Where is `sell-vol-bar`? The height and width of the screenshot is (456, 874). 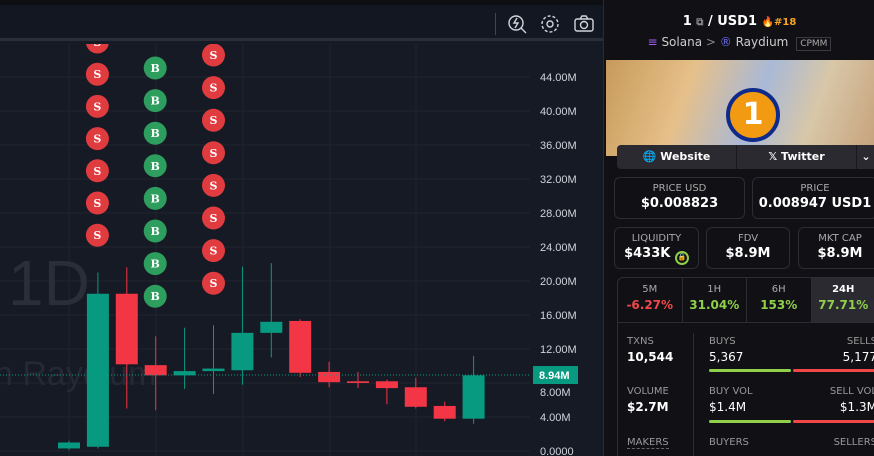
sell-vol-bar is located at coordinates (833, 421).